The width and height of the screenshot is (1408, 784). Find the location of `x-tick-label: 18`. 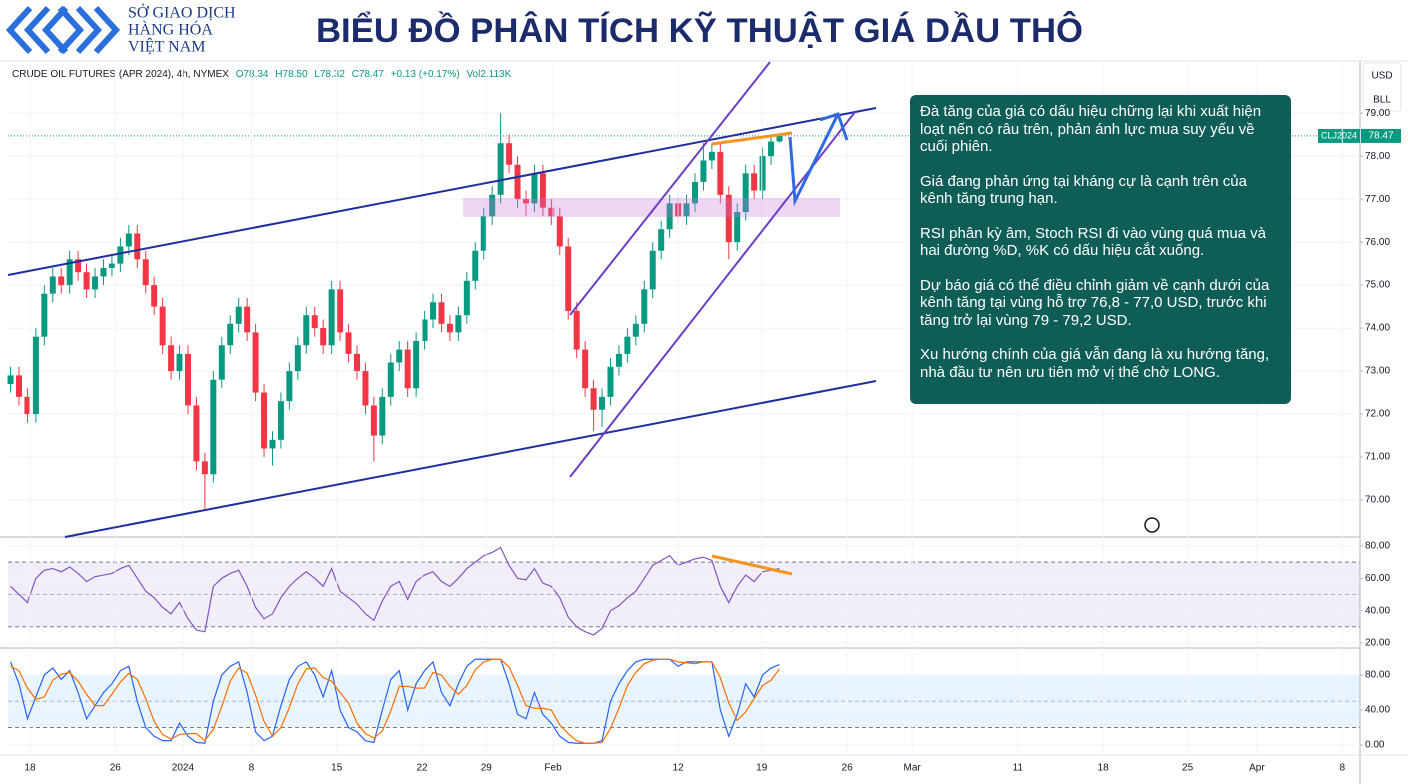

x-tick-label: 18 is located at coordinates (30, 768).